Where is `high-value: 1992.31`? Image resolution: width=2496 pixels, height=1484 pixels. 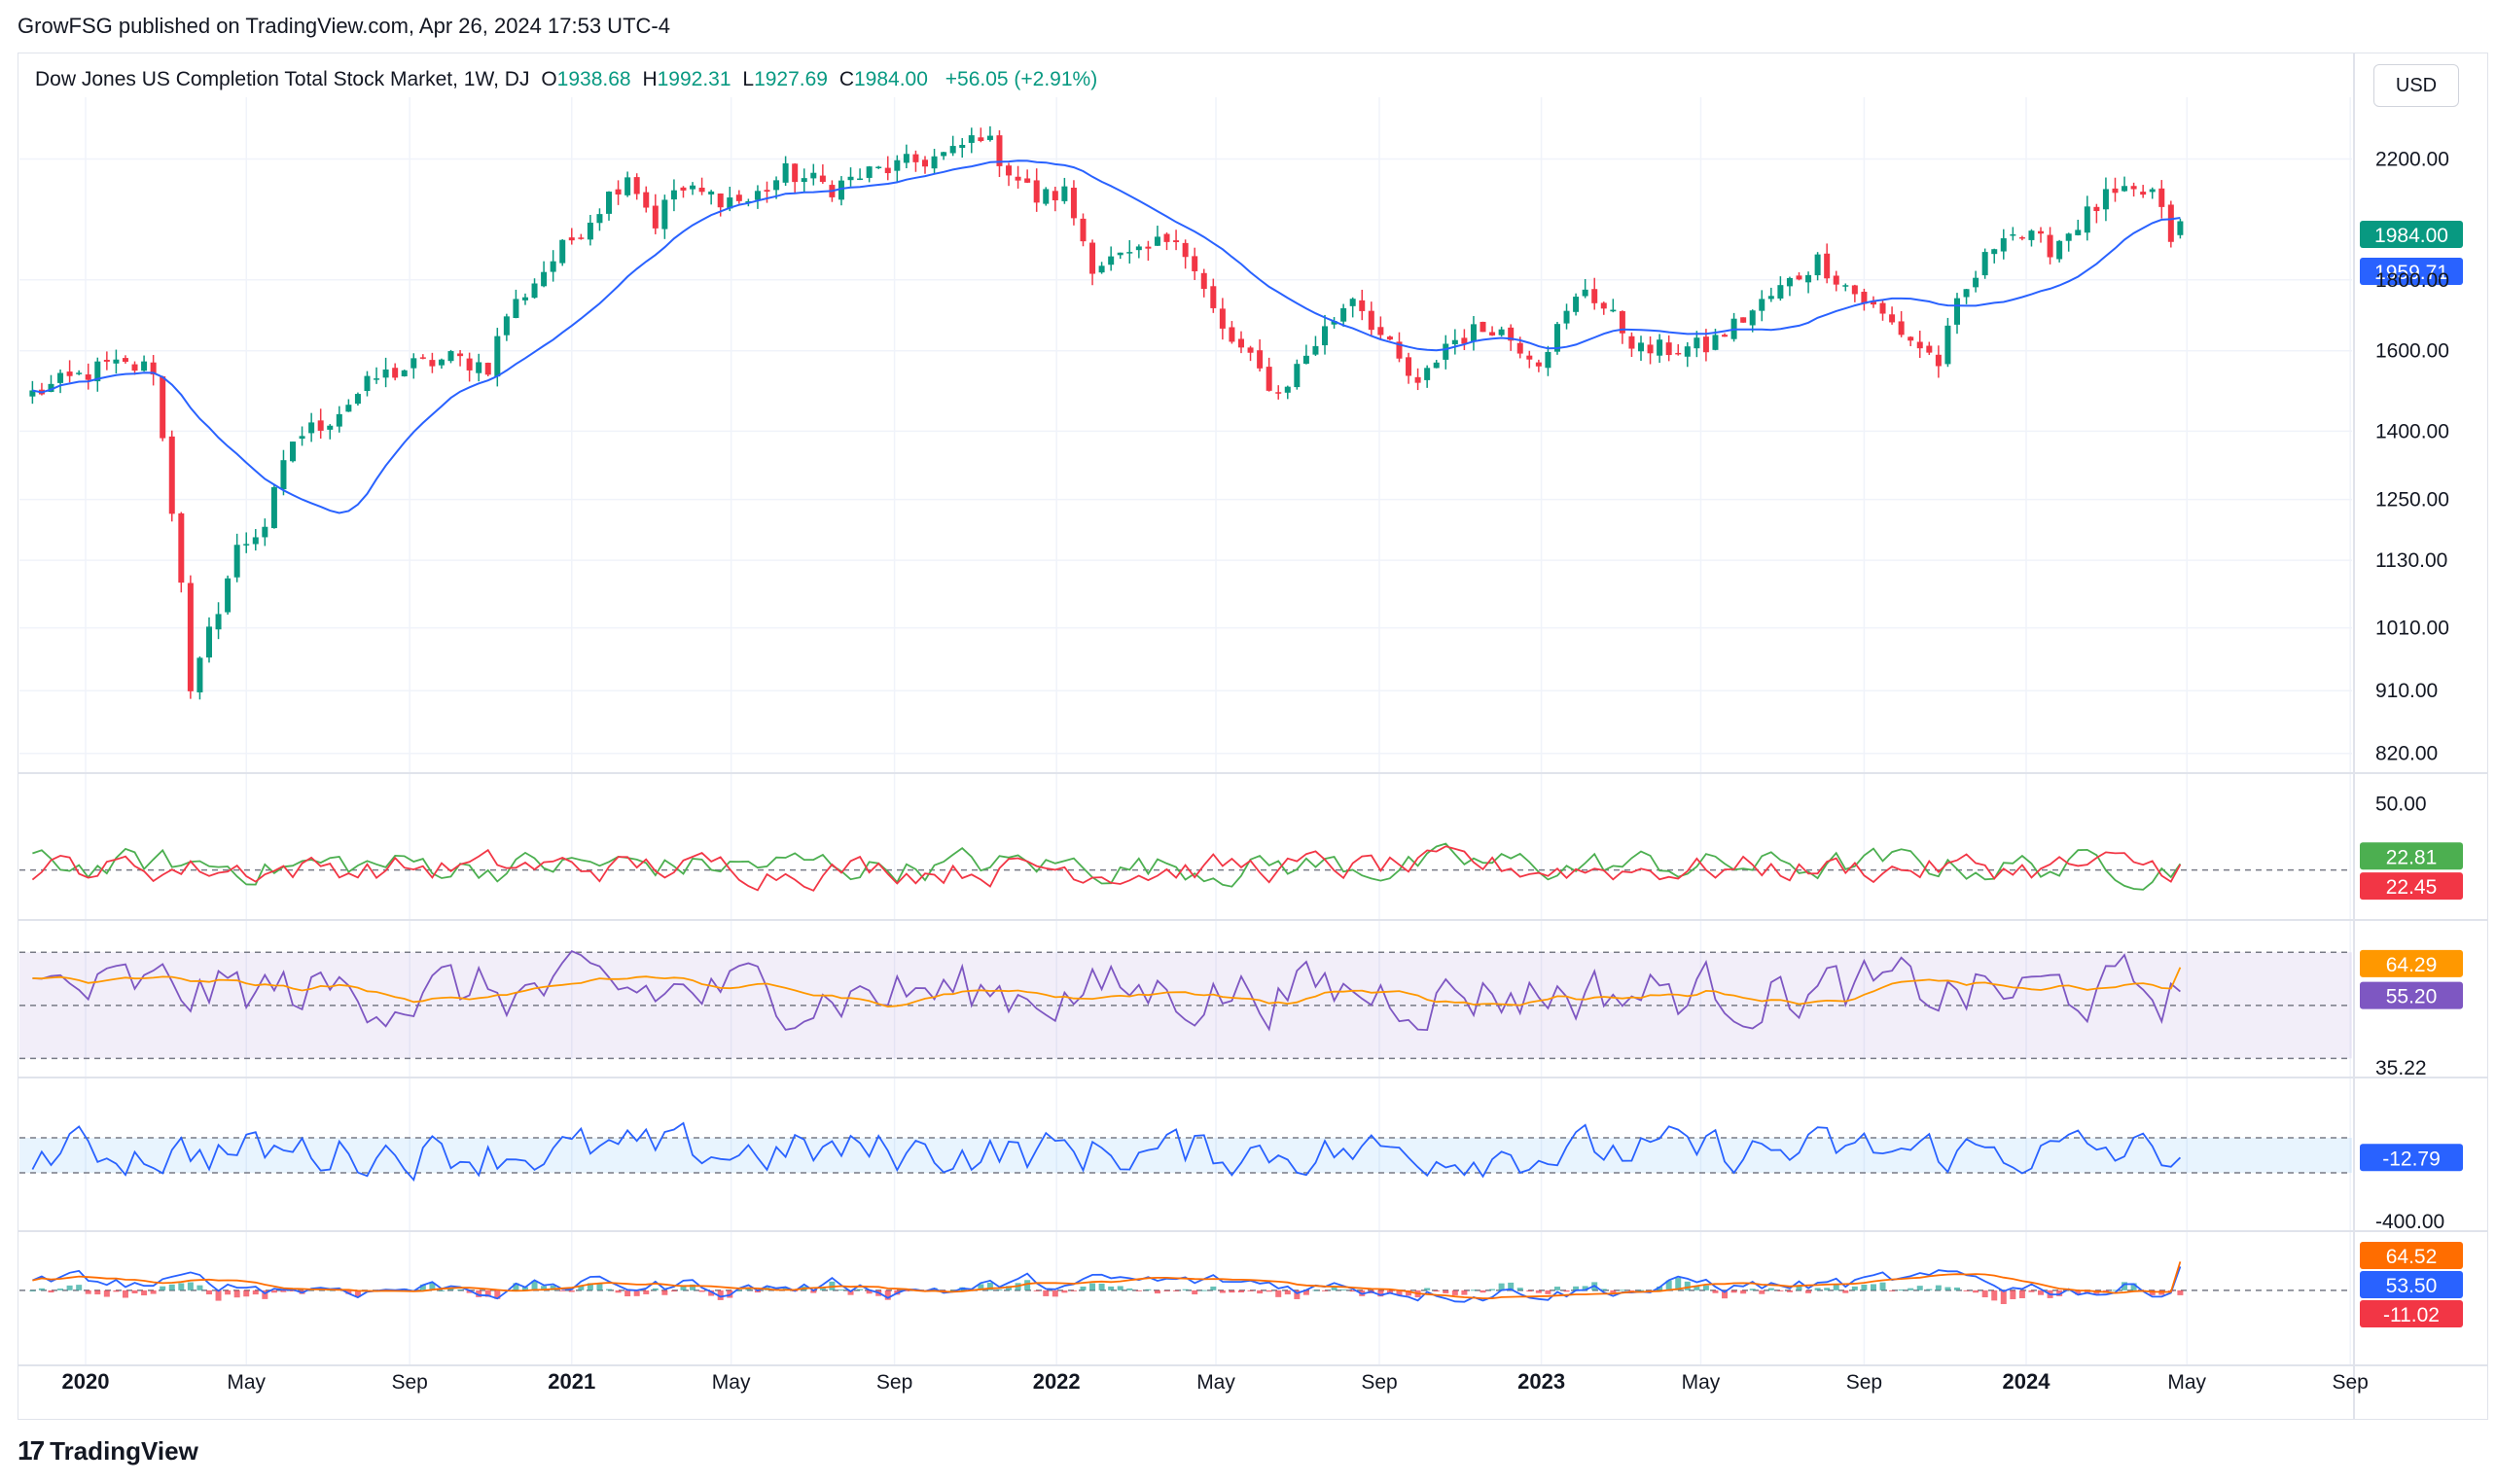 high-value: 1992.31 is located at coordinates (694, 79).